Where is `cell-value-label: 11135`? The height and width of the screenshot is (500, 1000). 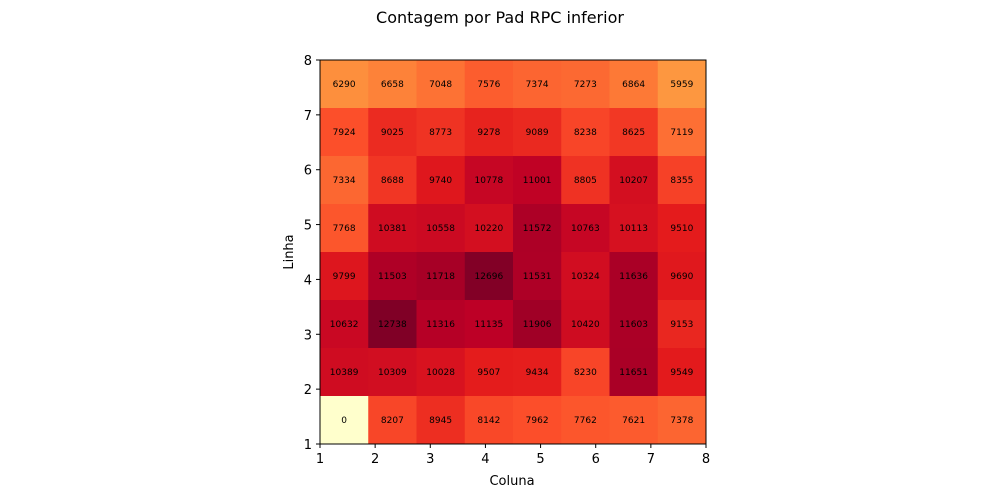
cell-value-label: 11135 is located at coordinates (489, 325).